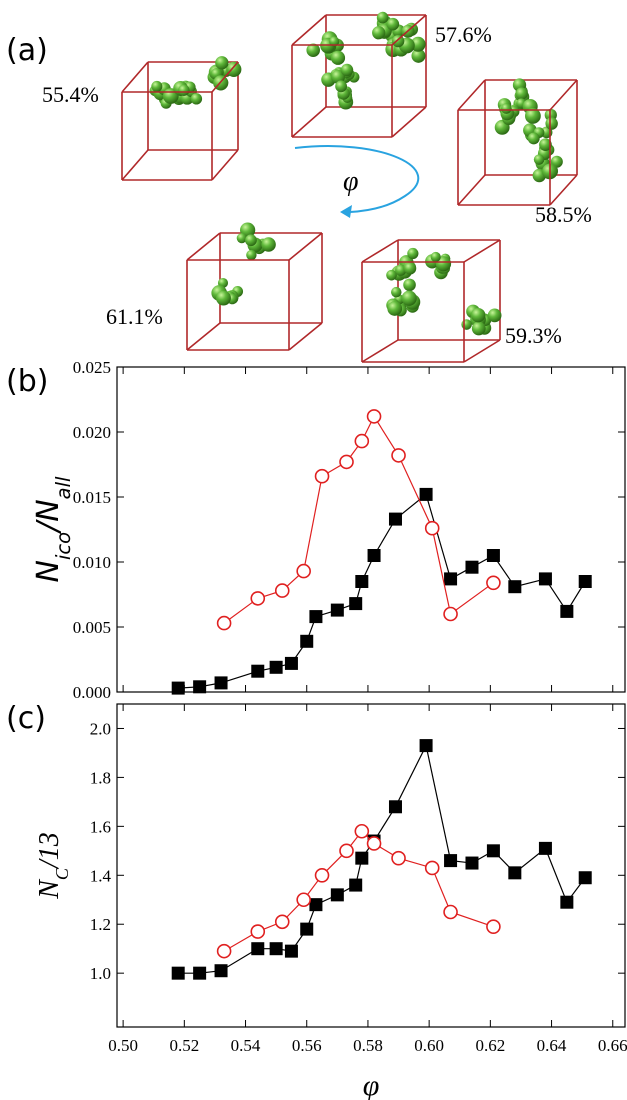  What do you see at coordinates (92, 367) in the screenshot?
I see `y-tick-label: 0.025` at bounding box center [92, 367].